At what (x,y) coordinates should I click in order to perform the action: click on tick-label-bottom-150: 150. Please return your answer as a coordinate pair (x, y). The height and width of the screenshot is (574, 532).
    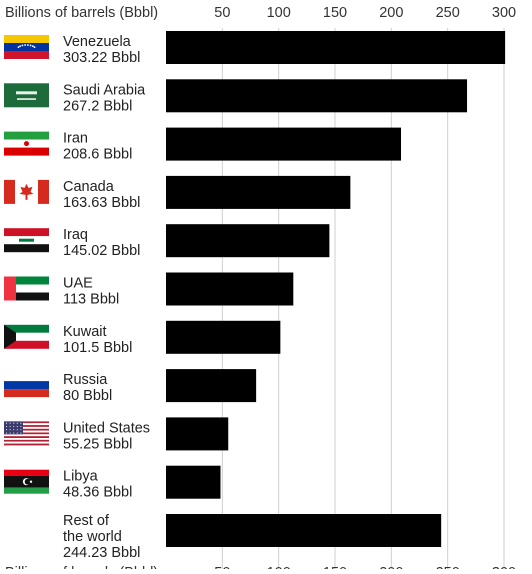
    Looking at the image, I should click on (335, 567).